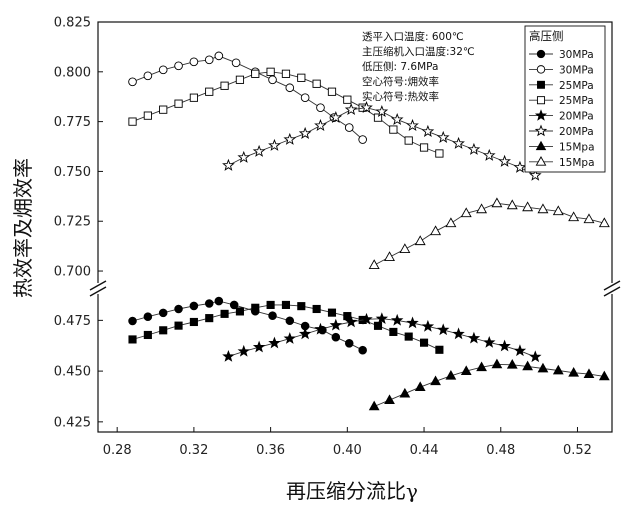 This screenshot has width=632, height=510. Describe the element at coordinates (576, 117) in the screenshot. I see `legend-label: 20MPa` at that location.